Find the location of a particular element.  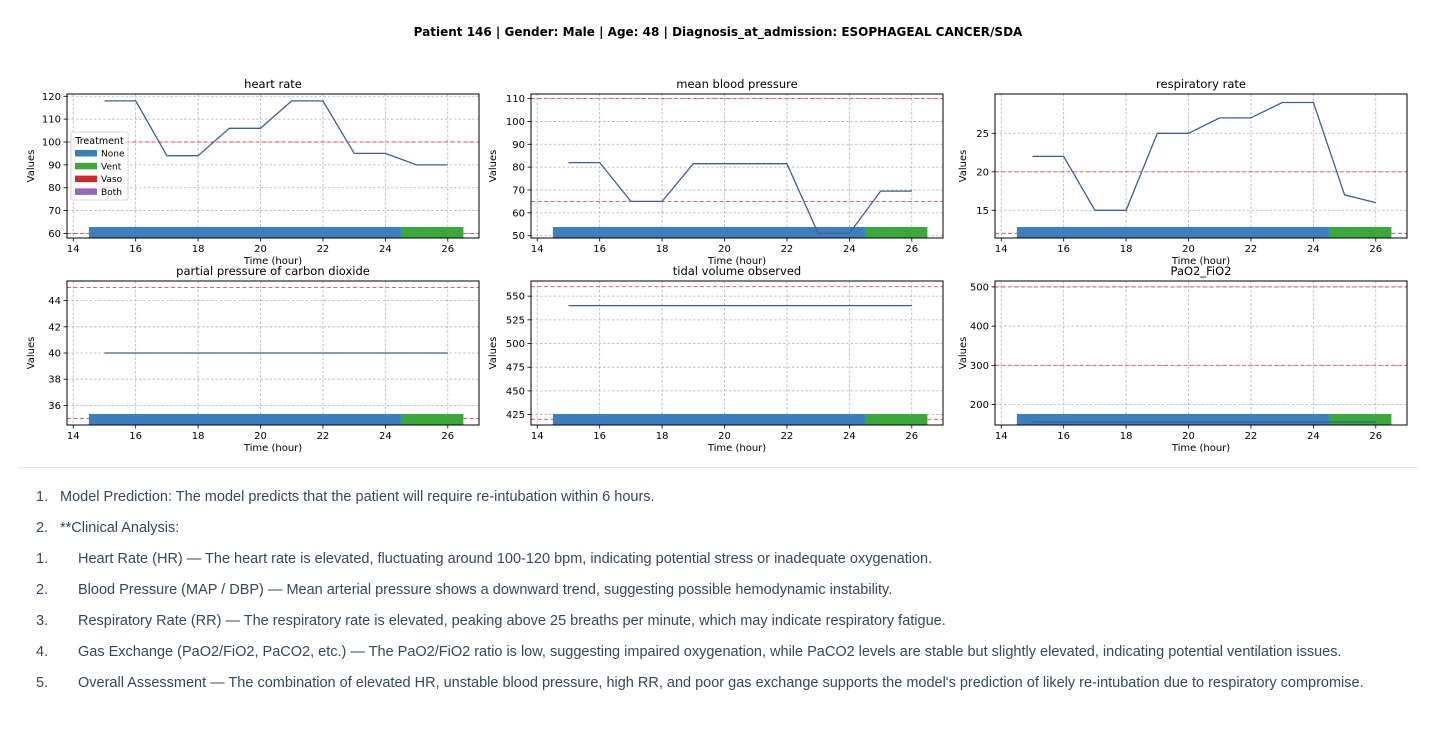

y-tick-label: 50 is located at coordinates (518, 236).